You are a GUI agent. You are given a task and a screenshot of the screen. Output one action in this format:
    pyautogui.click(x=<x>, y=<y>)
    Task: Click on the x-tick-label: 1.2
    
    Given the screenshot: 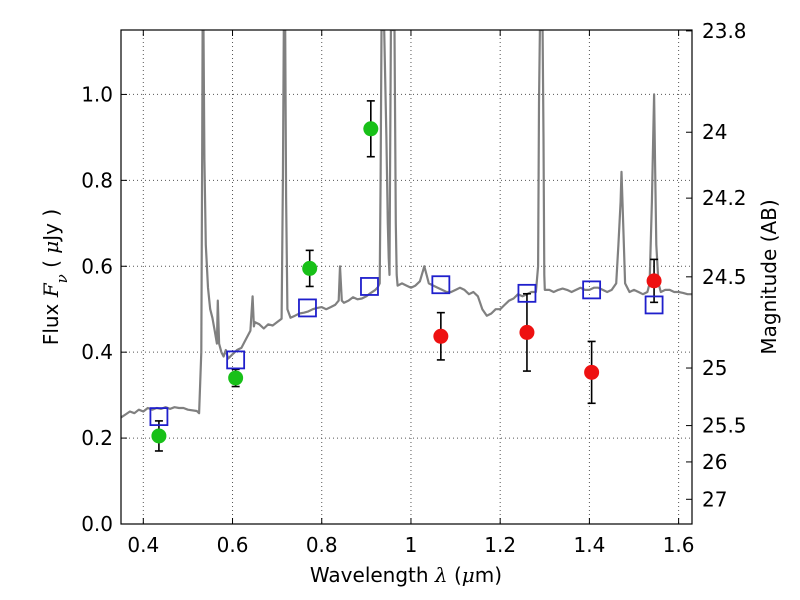 What is the action you would take?
    pyautogui.click(x=500, y=545)
    